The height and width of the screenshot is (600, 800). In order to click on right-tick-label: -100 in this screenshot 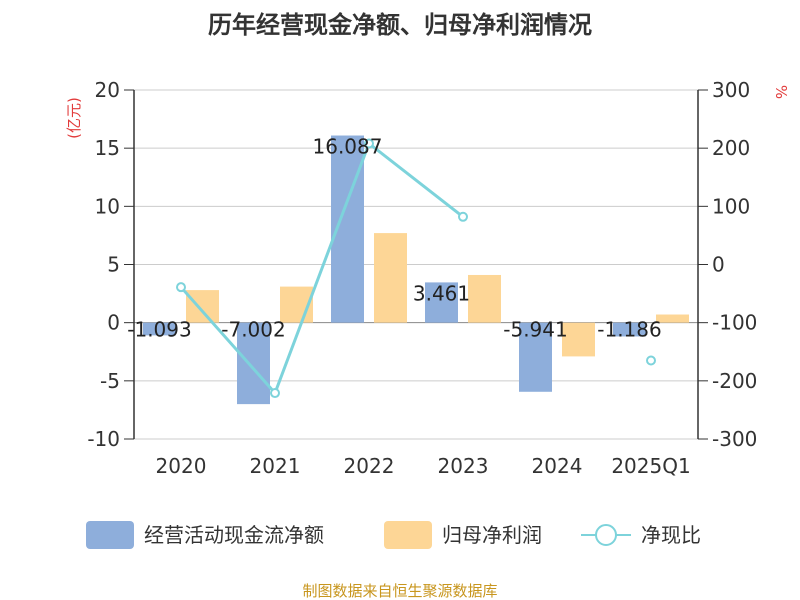, I will do `click(734, 323)`.